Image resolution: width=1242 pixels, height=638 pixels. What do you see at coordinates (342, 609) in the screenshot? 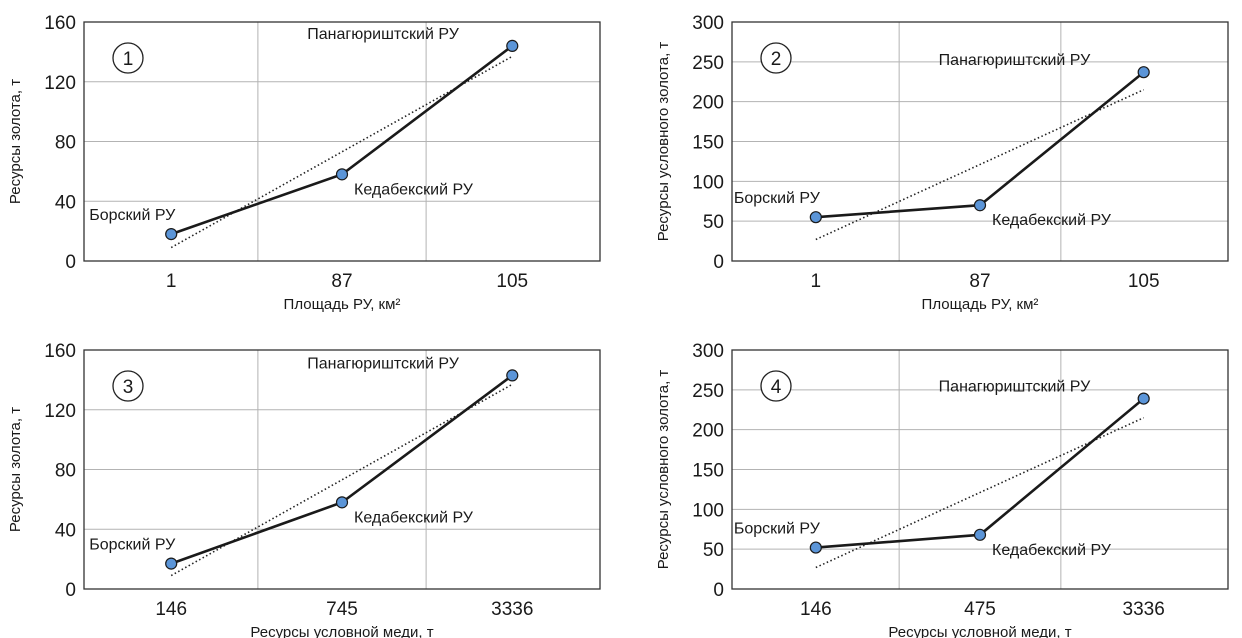
I see `x-tick-label: 745` at bounding box center [342, 609].